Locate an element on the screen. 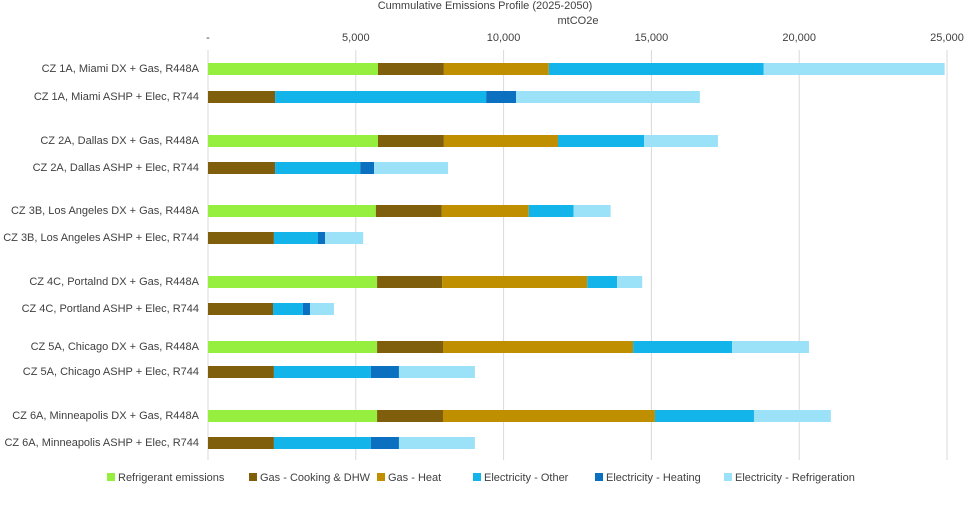 This screenshot has height=511, width=970. y-tick-label: CZ 1A, Miami DX + Gas, R448A is located at coordinates (121, 69).